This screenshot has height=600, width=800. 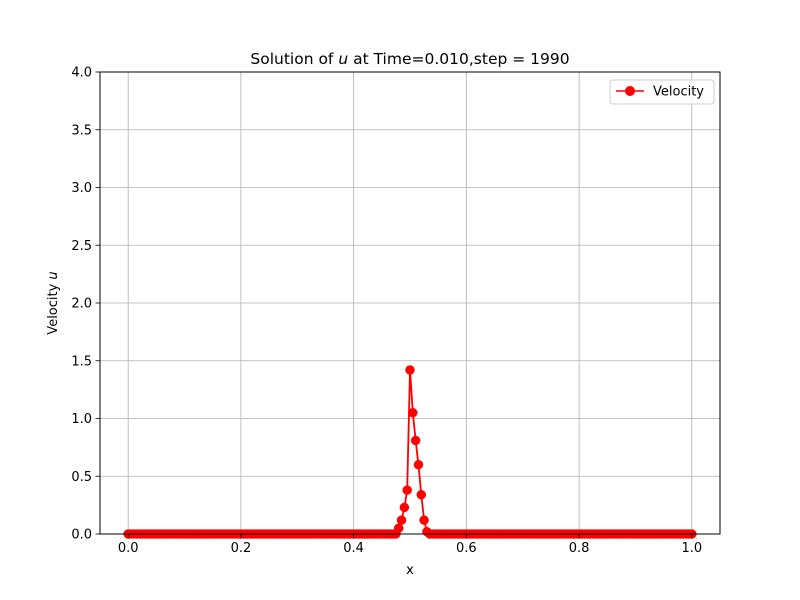 What do you see at coordinates (410, 545) in the screenshot?
I see `x-axis: 0.0 0.2 0.4 0.6 0.8 1.0` at bounding box center [410, 545].